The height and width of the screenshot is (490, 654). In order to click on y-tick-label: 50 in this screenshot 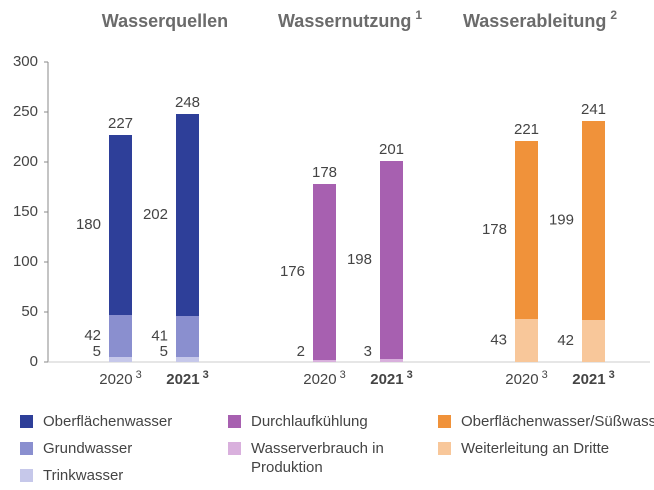, I will do `click(29, 311)`.